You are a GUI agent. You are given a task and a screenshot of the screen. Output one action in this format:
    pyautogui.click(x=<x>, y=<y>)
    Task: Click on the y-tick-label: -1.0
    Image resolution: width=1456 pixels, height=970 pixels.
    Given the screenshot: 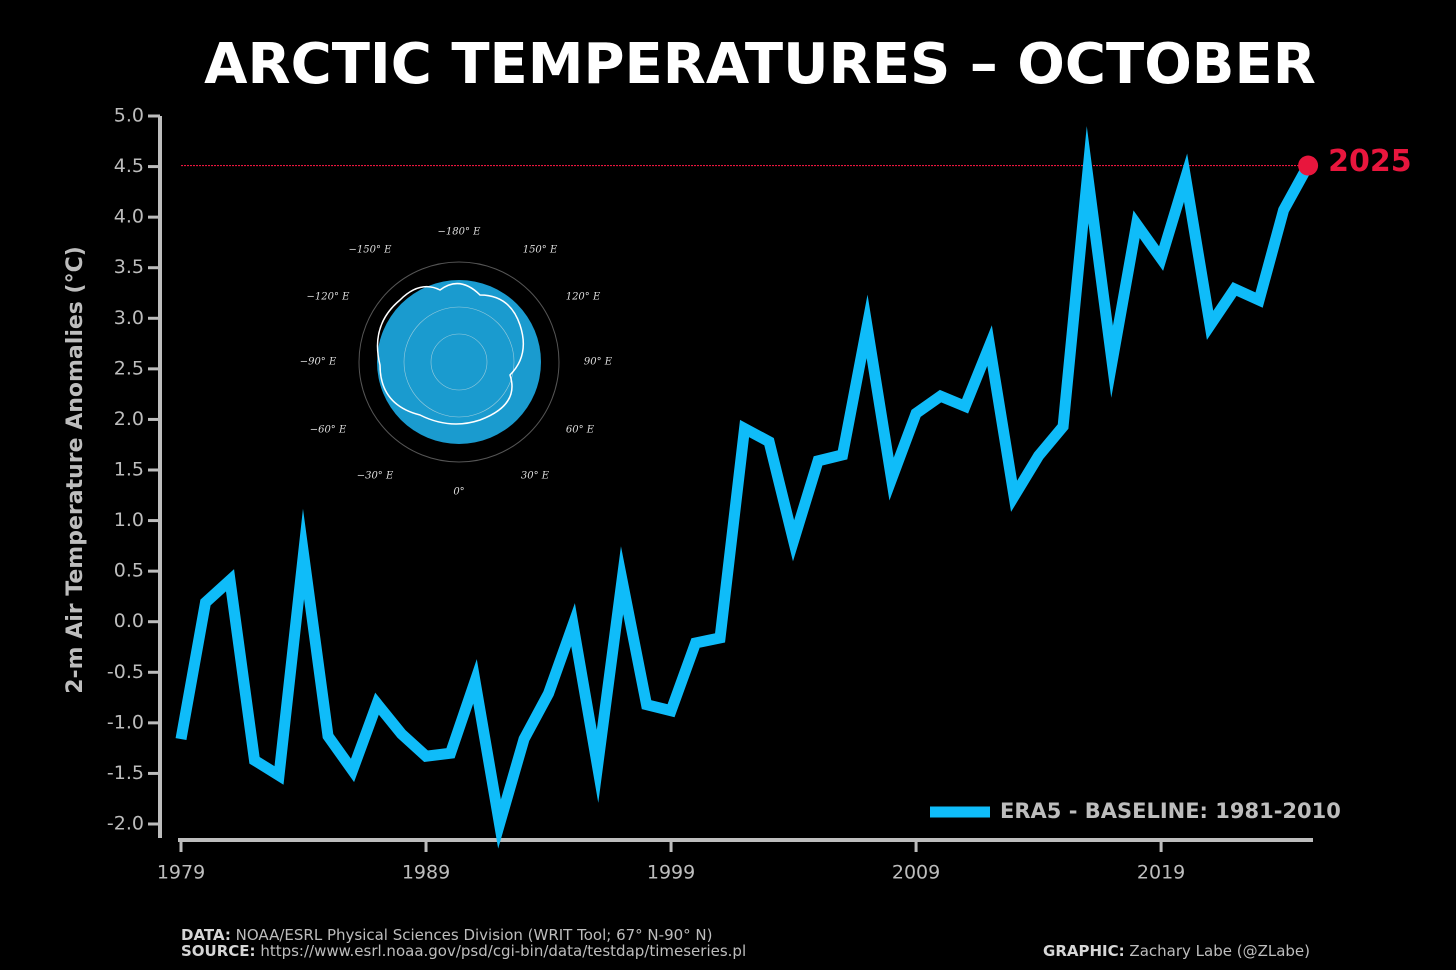 What is the action you would take?
    pyautogui.click(x=125, y=722)
    